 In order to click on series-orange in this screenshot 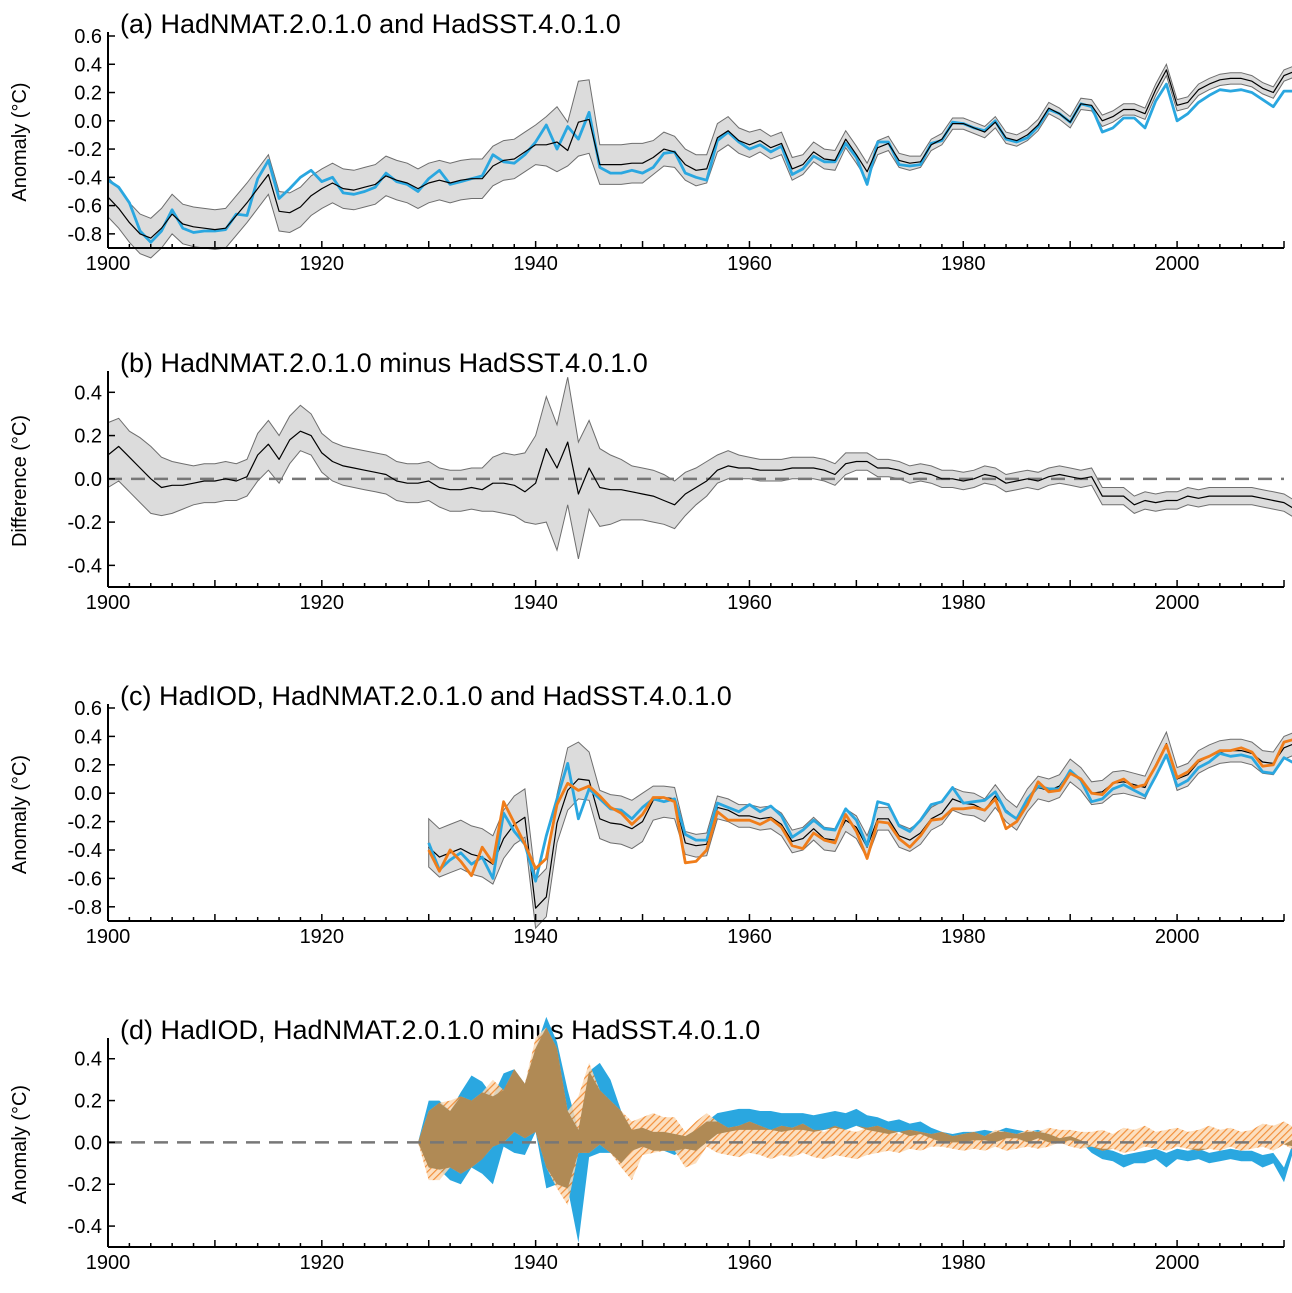, I will do `click(859, 808)`.